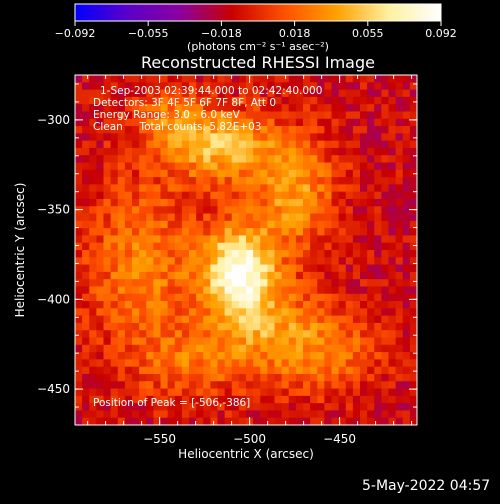 Image resolution: width=500 pixels, height=504 pixels. What do you see at coordinates (221, 33) in the screenshot?
I see `colorbar-tick-label: −0.018` at bounding box center [221, 33].